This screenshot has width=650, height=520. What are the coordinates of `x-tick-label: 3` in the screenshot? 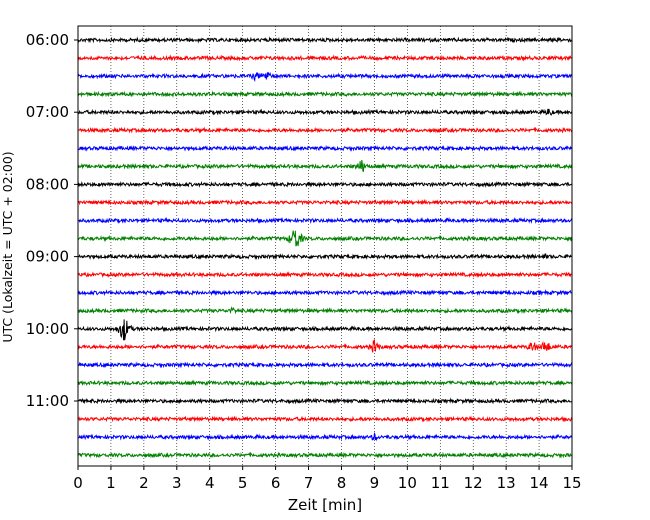 It's located at (177, 483).